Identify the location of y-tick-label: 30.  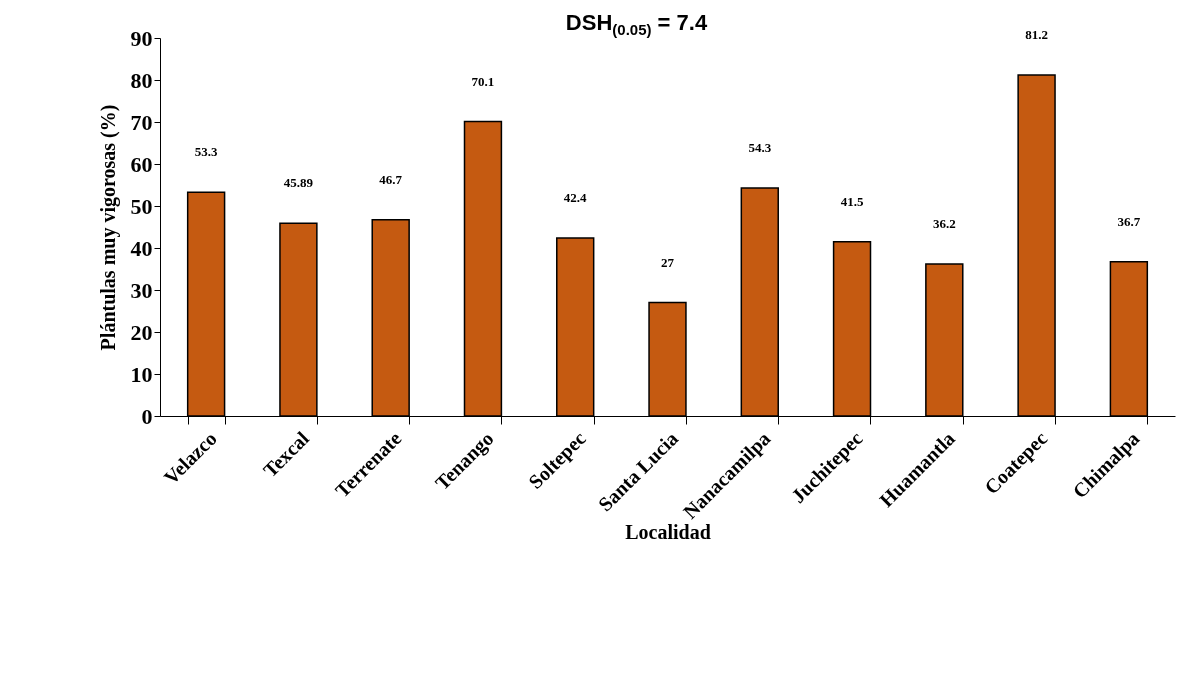
(141, 290).